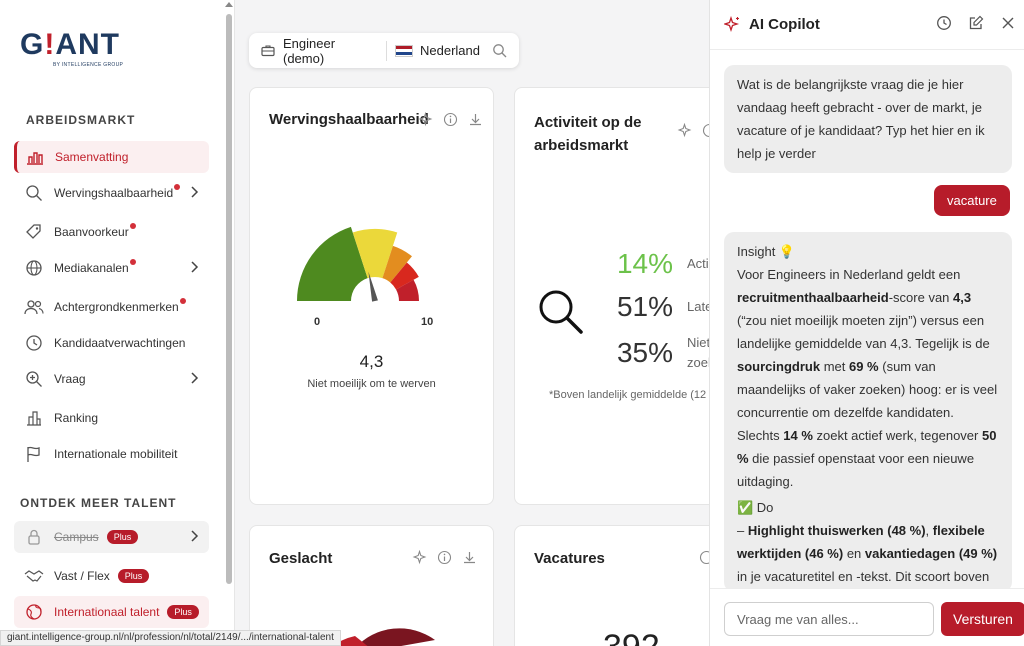  Describe the element at coordinates (268, 50) in the screenshot. I see `briefcase-icon` at that location.